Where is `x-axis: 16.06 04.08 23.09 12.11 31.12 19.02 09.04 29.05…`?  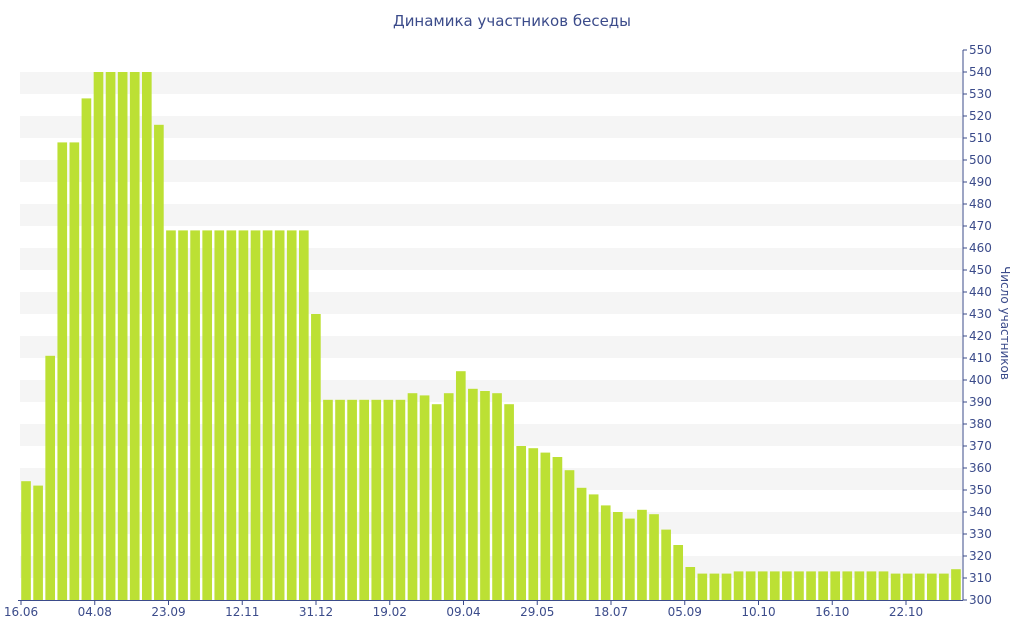
x-axis: 16.06 04.08 23.09 12.11 31.12 19.02 09.04 29.05… is located at coordinates (483, 609).